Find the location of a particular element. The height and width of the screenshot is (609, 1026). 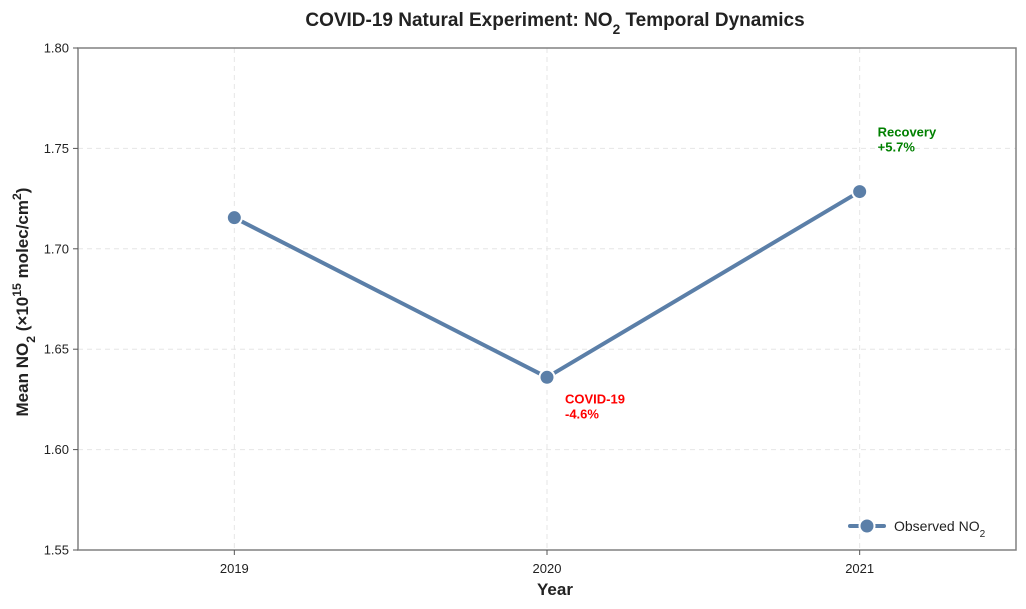

y-tick-label: 1.65 is located at coordinates (56, 349).